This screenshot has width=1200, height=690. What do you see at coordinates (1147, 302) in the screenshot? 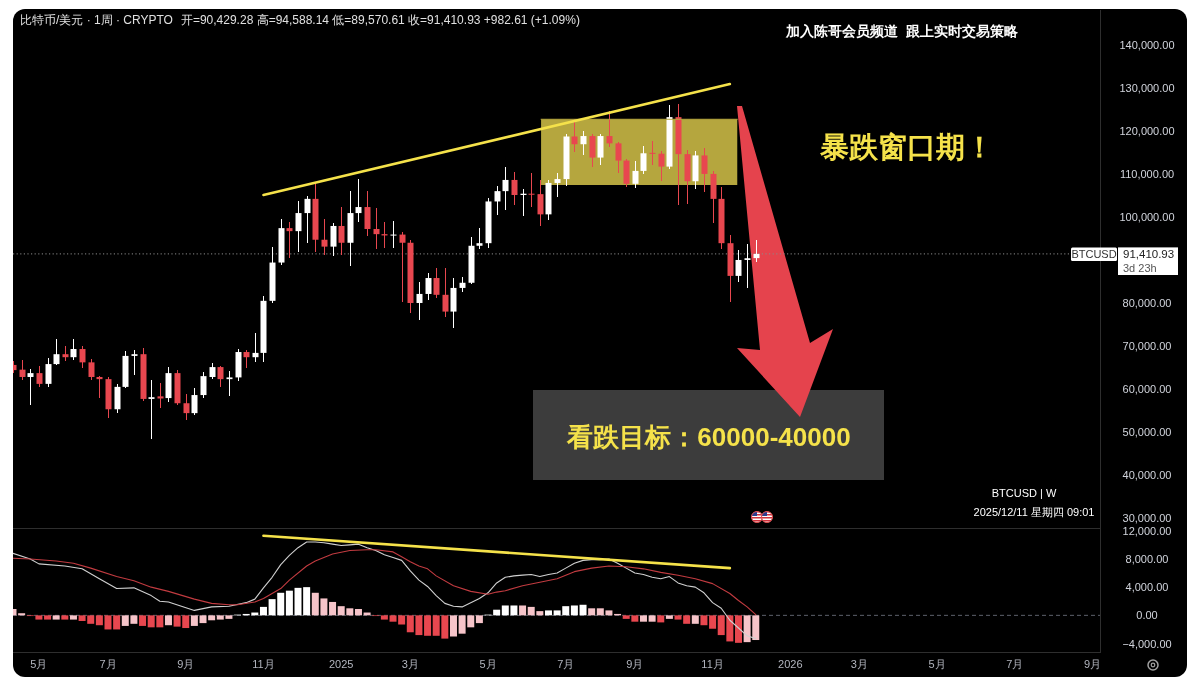
I see `y-tick-label: 80,000.00` at bounding box center [1147, 302].